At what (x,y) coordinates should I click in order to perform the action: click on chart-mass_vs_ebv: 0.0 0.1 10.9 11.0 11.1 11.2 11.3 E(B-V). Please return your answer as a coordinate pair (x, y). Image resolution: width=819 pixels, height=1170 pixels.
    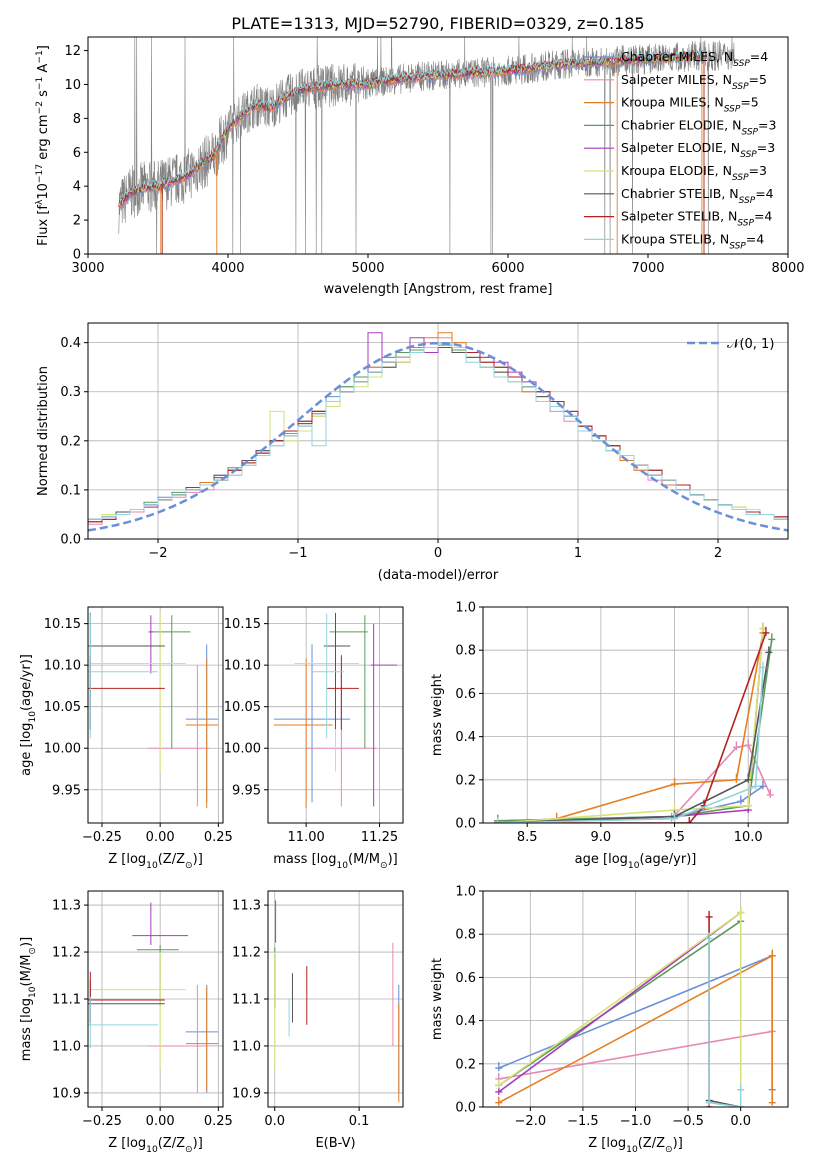
    Looking at the image, I should click on (318, 1020).